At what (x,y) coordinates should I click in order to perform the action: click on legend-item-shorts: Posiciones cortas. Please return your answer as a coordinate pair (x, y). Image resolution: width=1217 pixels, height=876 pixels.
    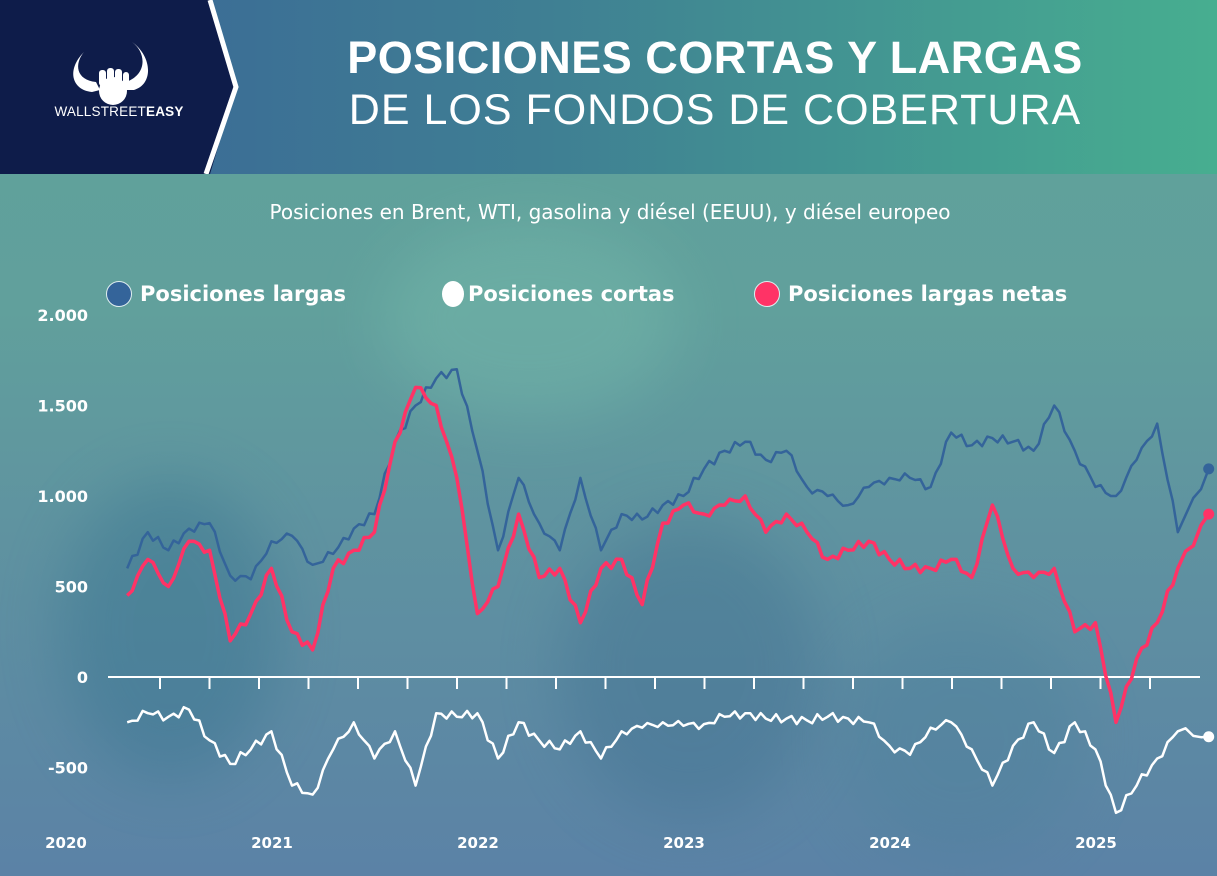
    Looking at the image, I should click on (558, 294).